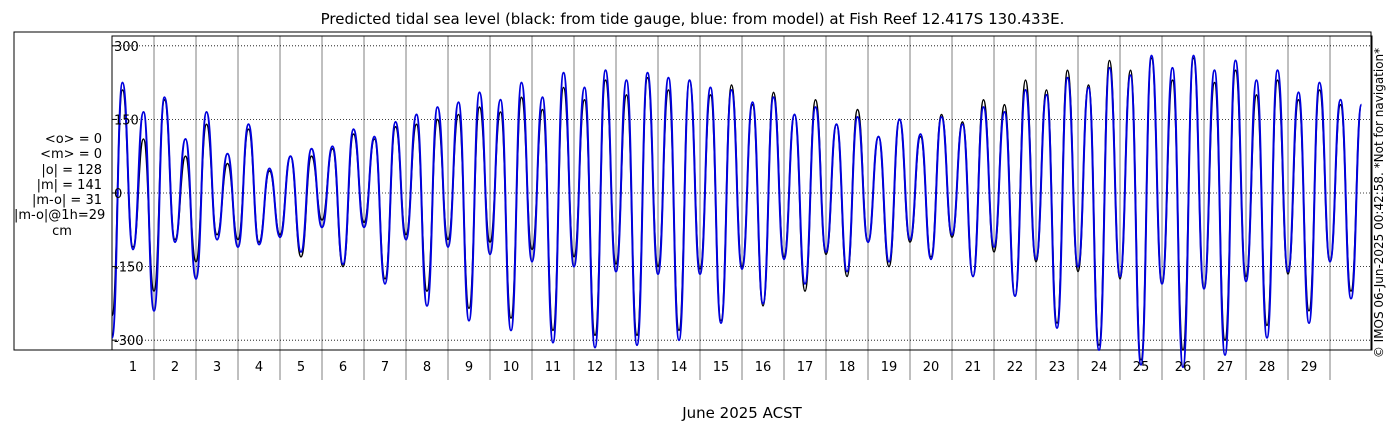  I want to click on x-tick-label: 8, so click(427, 367).